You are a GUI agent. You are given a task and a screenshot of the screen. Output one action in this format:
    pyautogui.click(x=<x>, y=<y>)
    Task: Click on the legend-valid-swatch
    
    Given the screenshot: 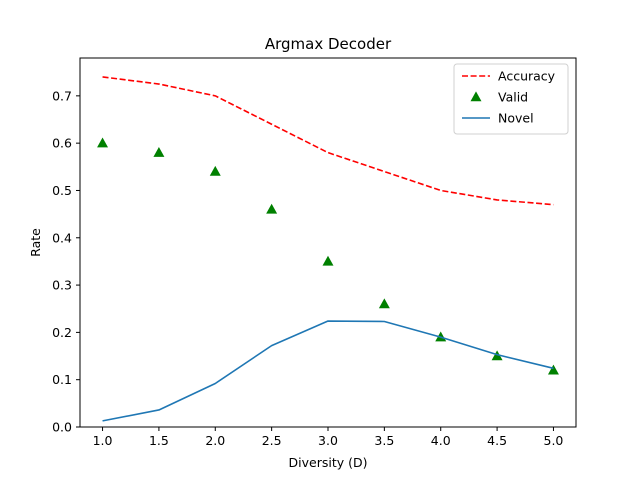 What is the action you would take?
    pyautogui.click(x=476, y=96)
    